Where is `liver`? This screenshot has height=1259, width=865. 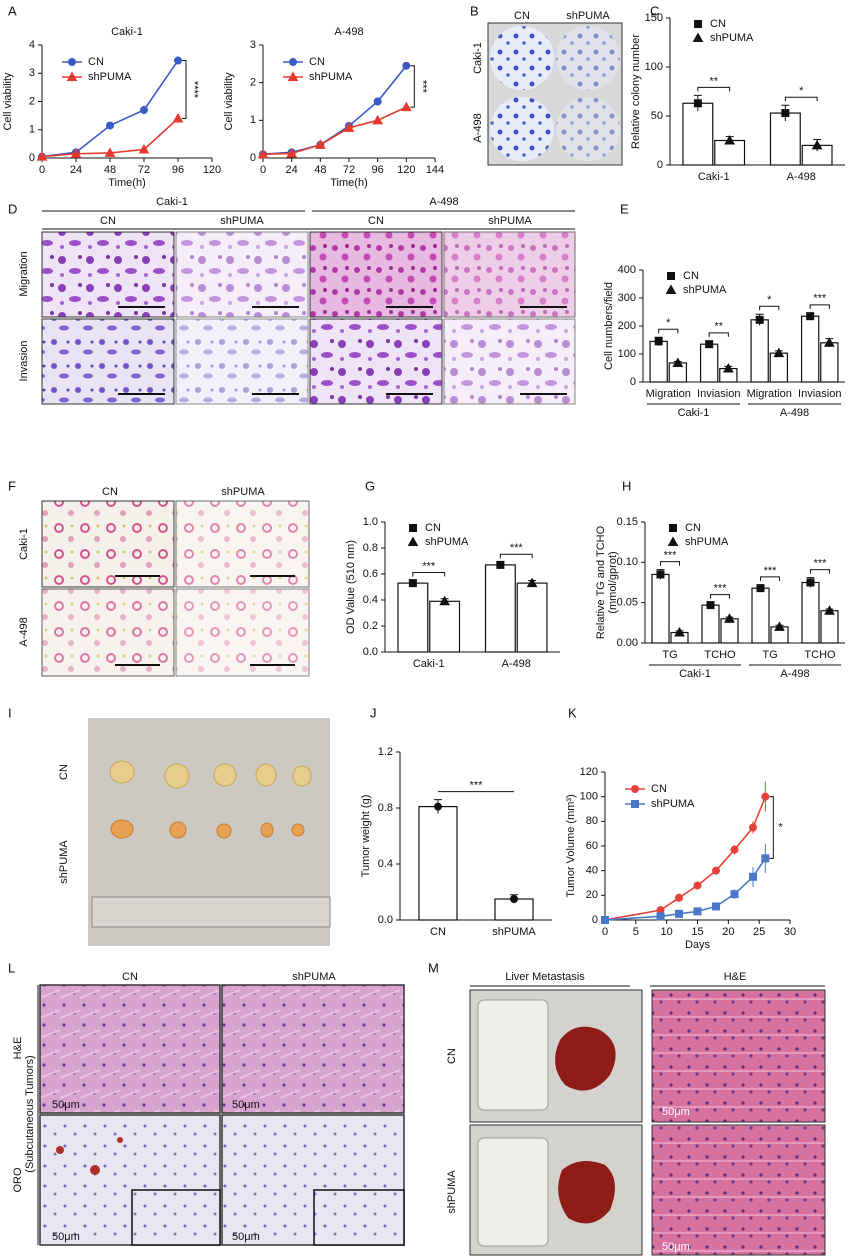 liver is located at coordinates (585, 1058).